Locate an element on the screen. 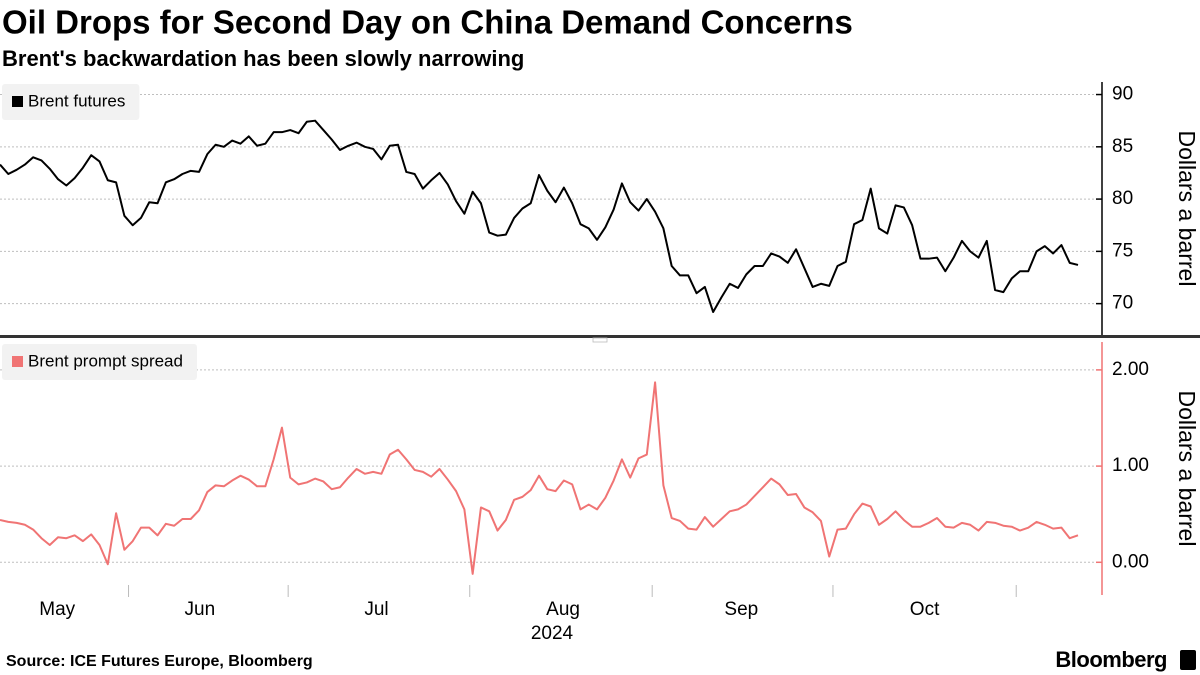 This screenshot has height=675, width=1200. y-tick-label: 0.00 is located at coordinates (1130, 561).